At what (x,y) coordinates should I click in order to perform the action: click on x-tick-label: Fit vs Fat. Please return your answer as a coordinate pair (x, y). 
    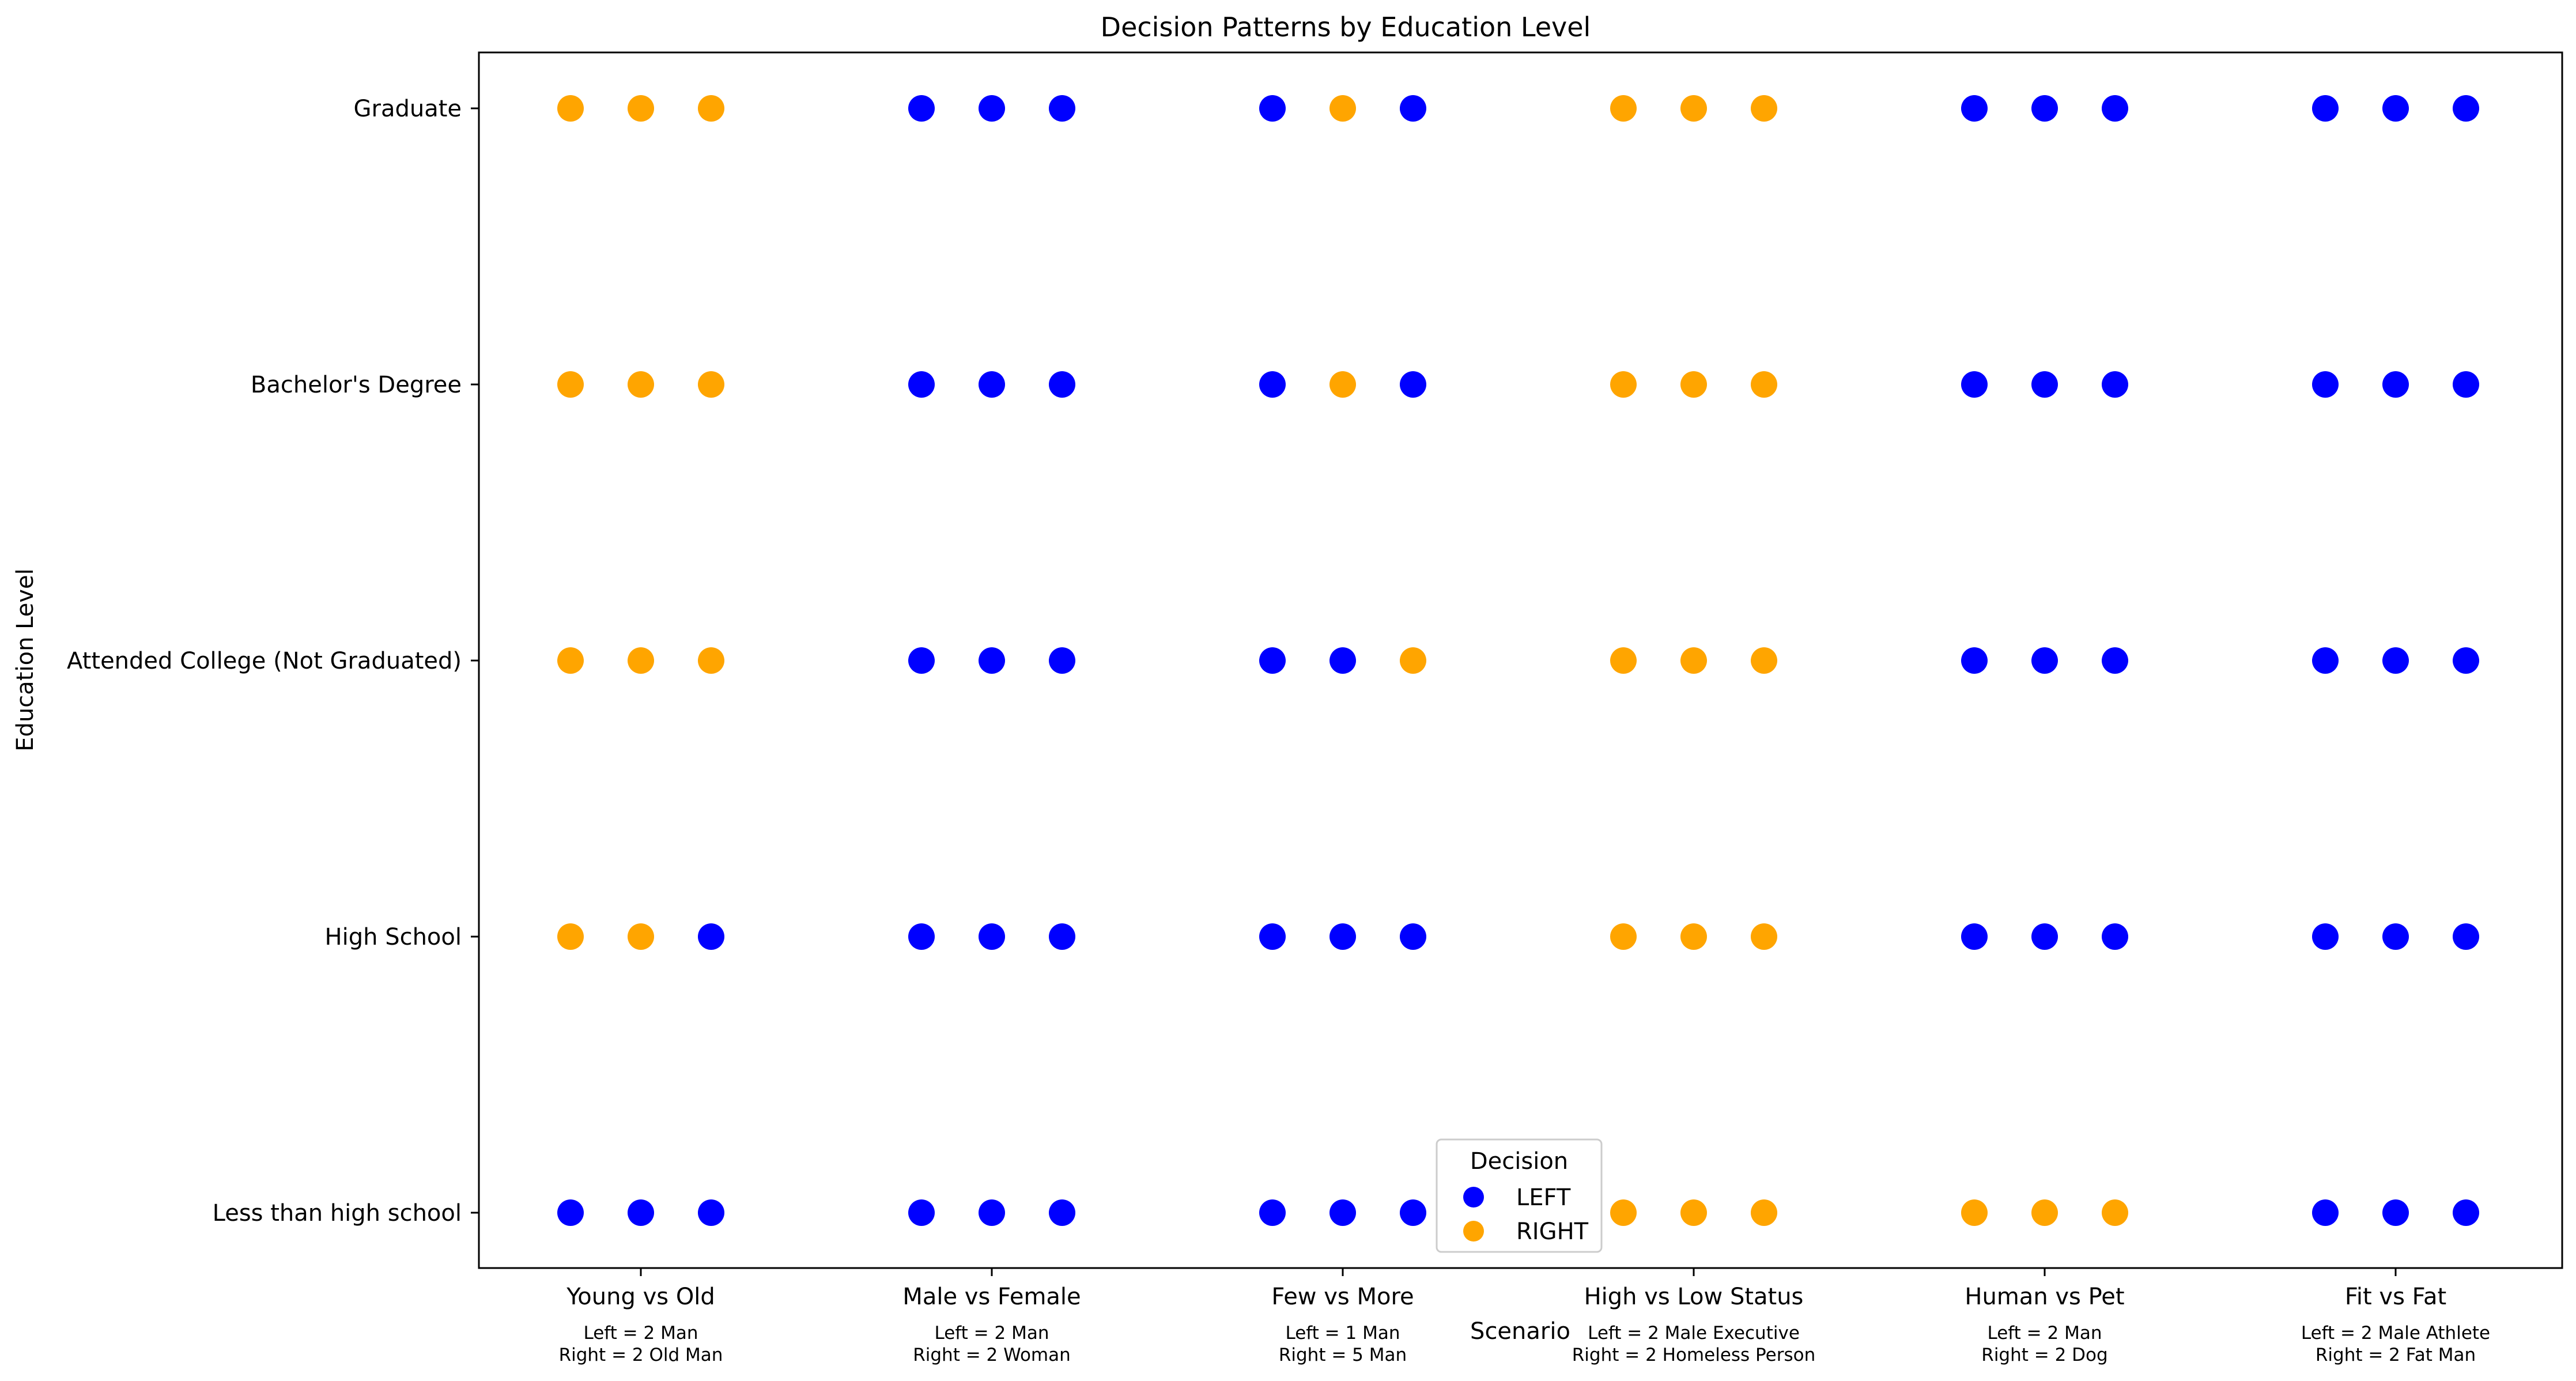
    Looking at the image, I should click on (2395, 1297).